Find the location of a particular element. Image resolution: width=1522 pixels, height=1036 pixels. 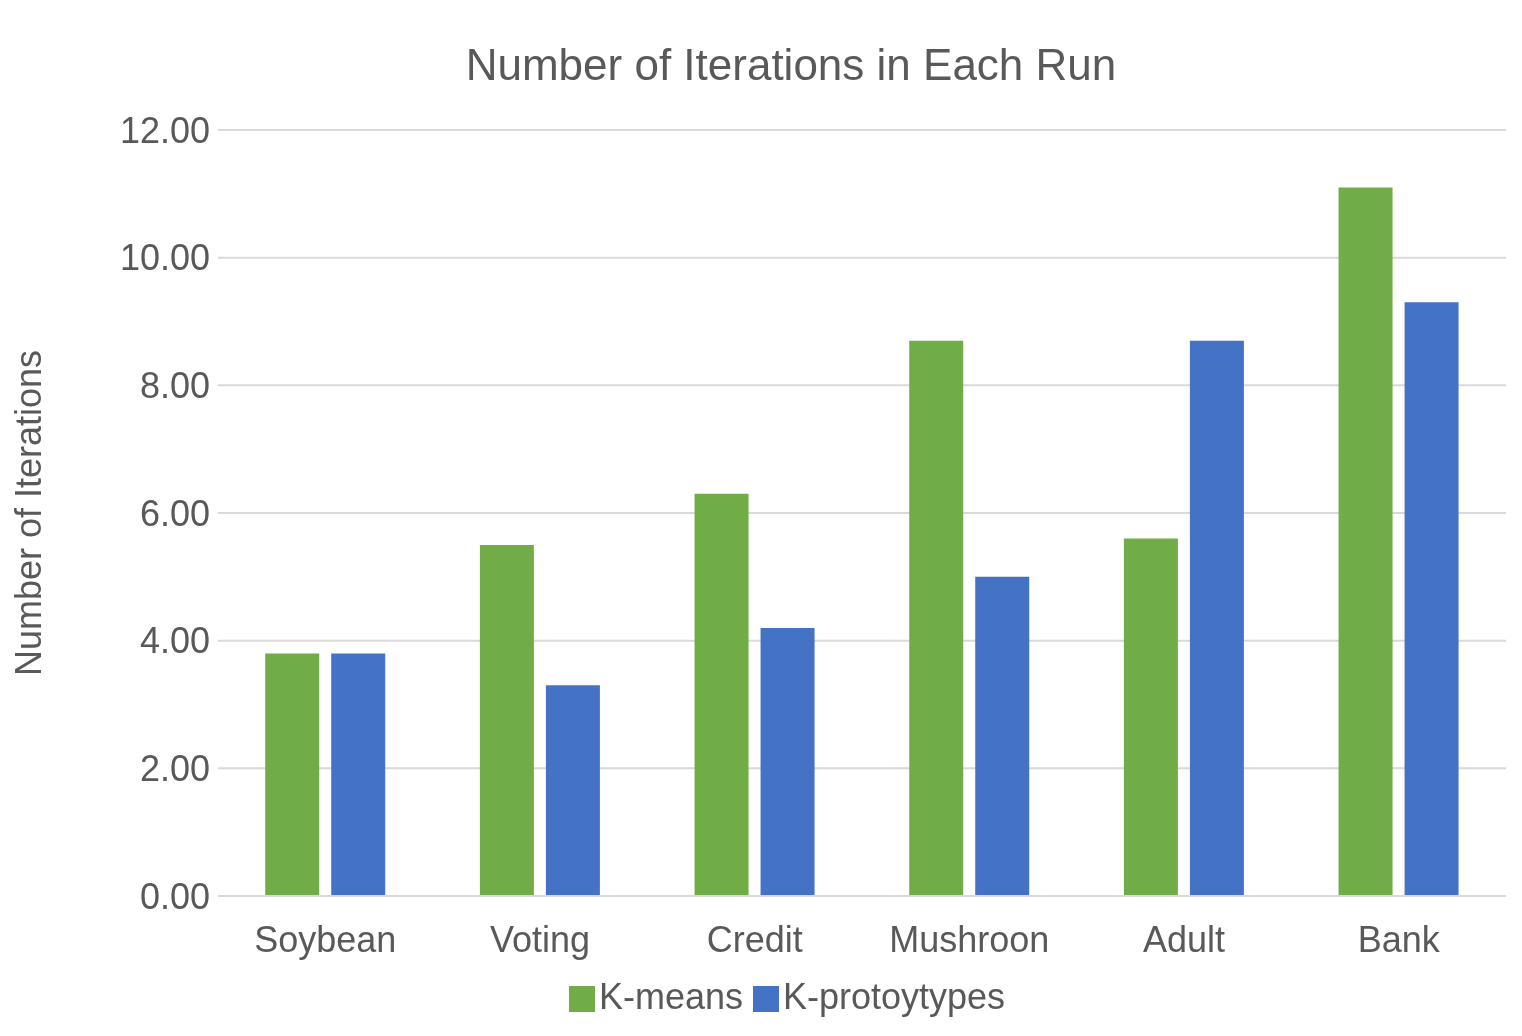

x-tick-label: Adult is located at coordinates (1184, 939).